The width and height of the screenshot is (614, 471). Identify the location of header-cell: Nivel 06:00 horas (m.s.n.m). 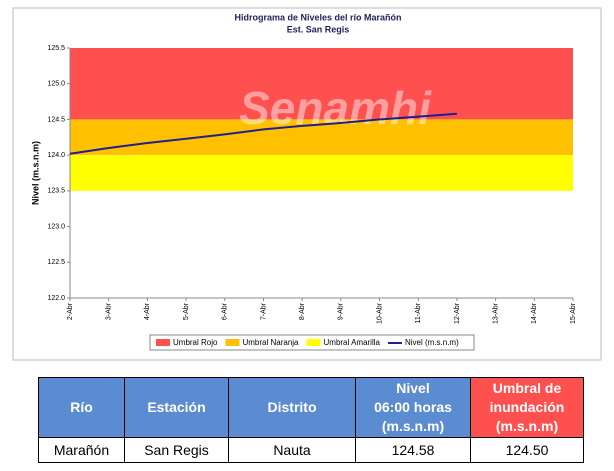
(413, 407).